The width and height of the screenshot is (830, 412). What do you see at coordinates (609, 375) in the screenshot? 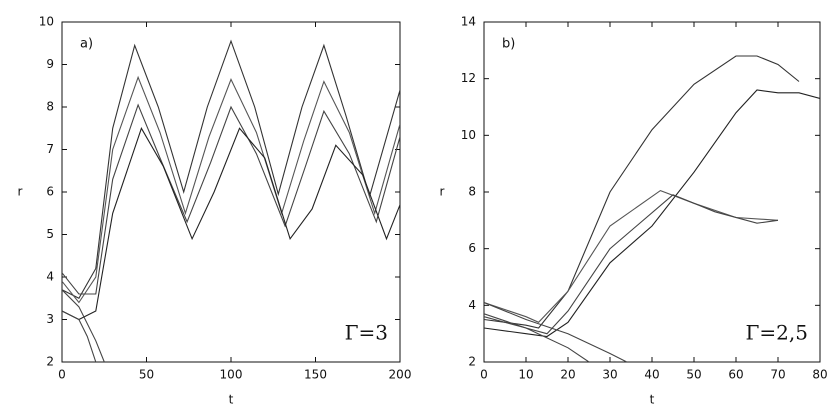
I see `x-tick-label: 30` at bounding box center [609, 375].